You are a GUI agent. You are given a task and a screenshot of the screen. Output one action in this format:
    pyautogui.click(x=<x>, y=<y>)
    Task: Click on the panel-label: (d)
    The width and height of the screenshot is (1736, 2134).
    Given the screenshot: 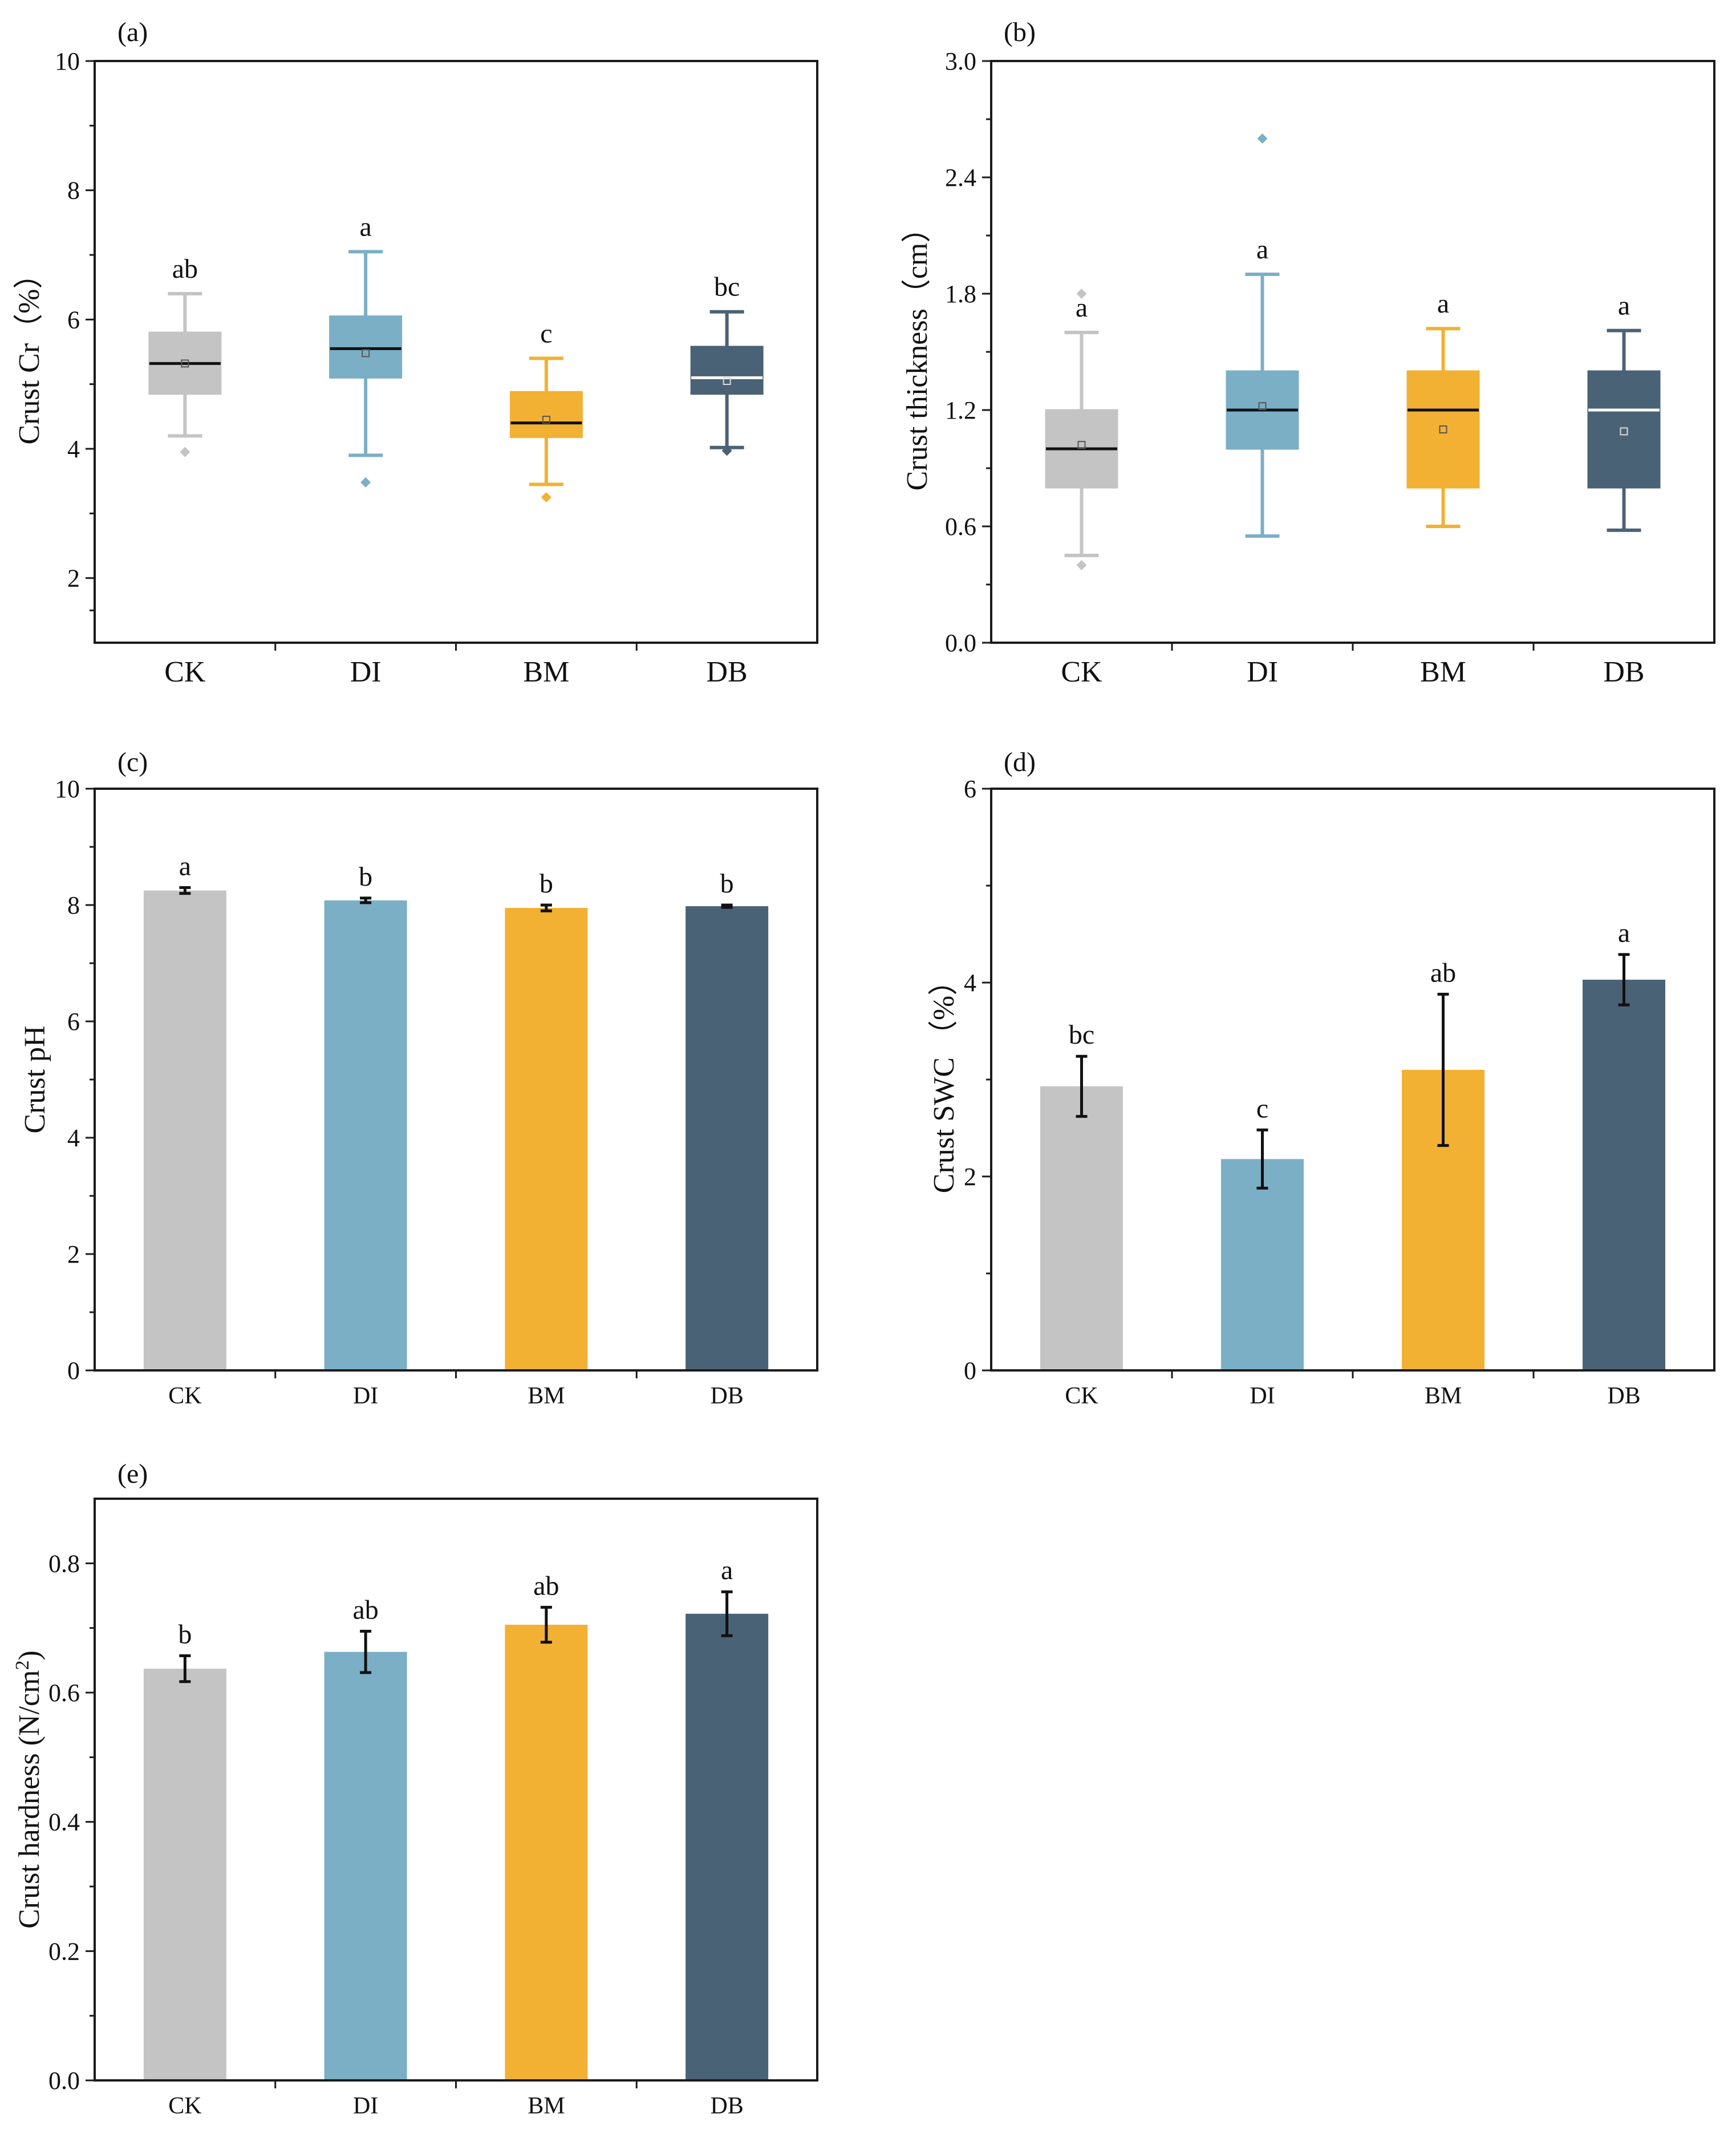 What is the action you would take?
    pyautogui.click(x=1020, y=762)
    